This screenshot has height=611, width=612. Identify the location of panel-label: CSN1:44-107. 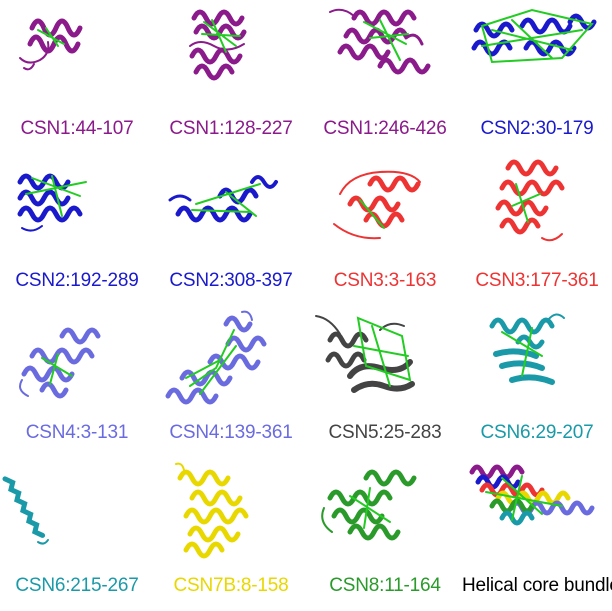
(77, 128).